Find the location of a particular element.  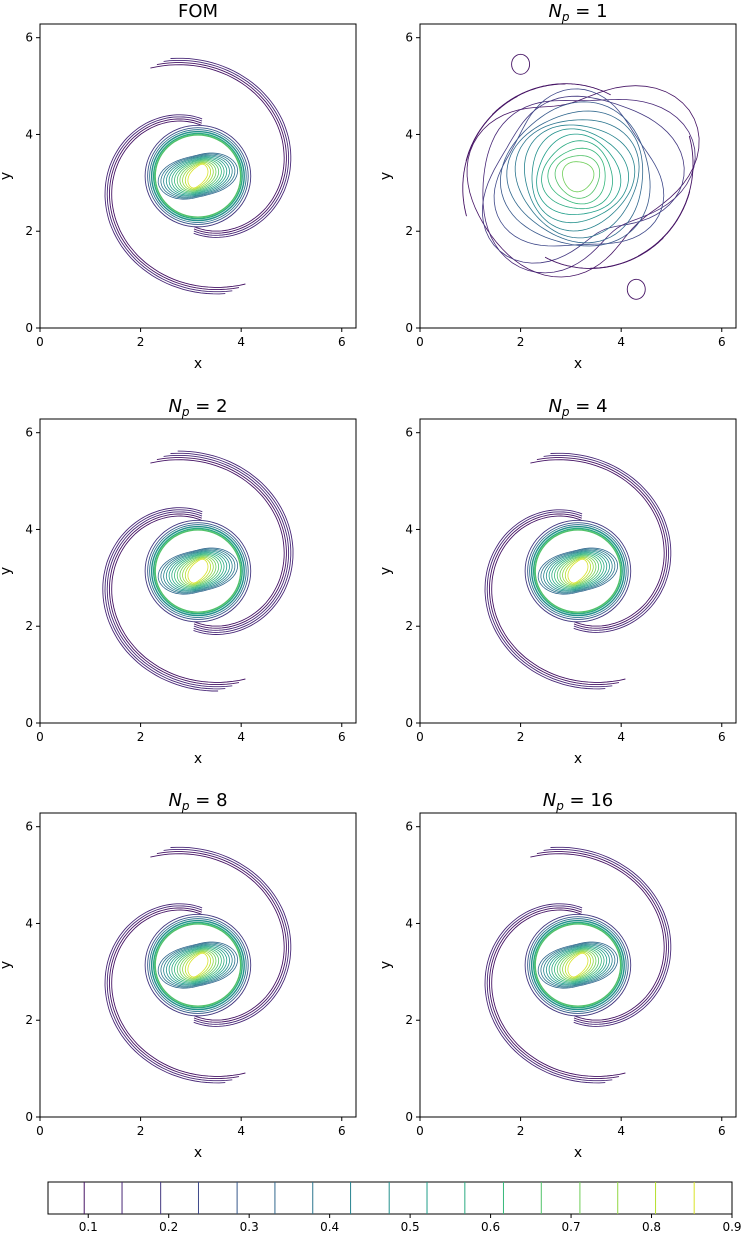

colorbar-tick-label: 0.5 is located at coordinates (410, 1227).